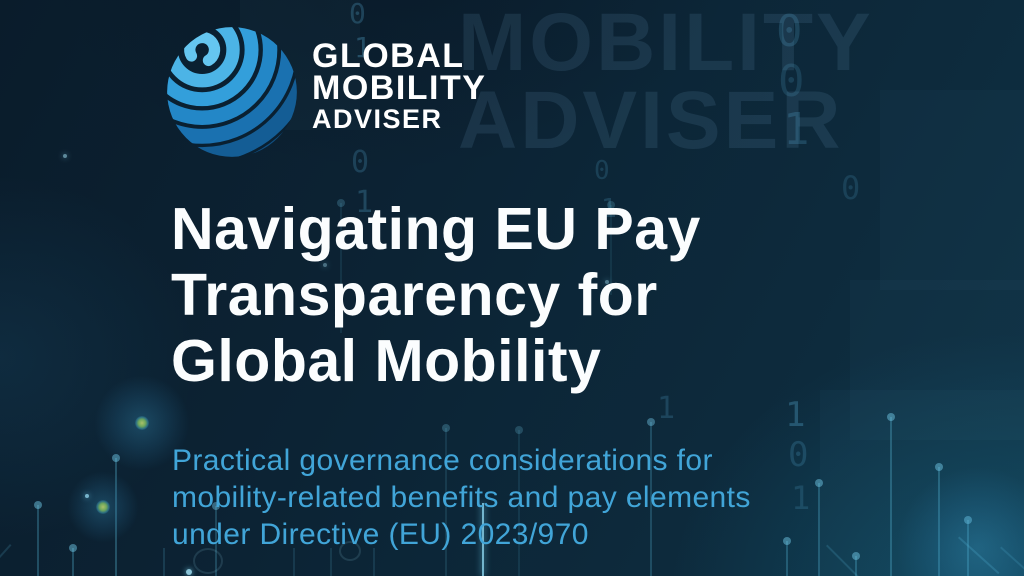 The height and width of the screenshot is (576, 1024). Describe the element at coordinates (666, 44) in the screenshot. I see `watermark-line-1: MOBILITY` at that location.